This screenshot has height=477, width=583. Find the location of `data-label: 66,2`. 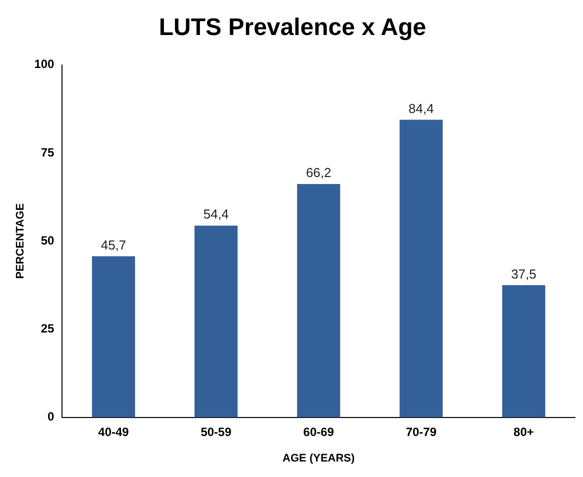

data-label: 66,2 is located at coordinates (319, 172).